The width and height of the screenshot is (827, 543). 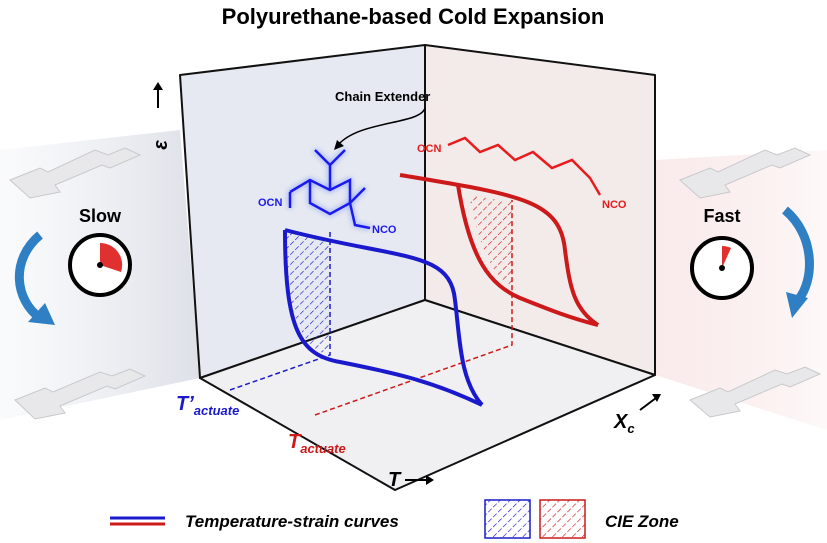 I want to click on t-sub: actuate, so click(x=323, y=448).